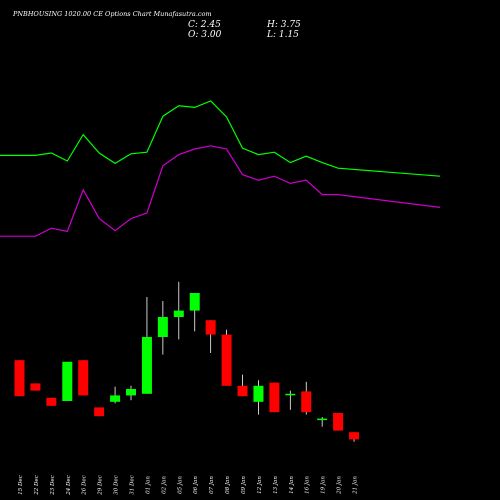  I want to click on open-value: O: 3.00, so click(205, 35).